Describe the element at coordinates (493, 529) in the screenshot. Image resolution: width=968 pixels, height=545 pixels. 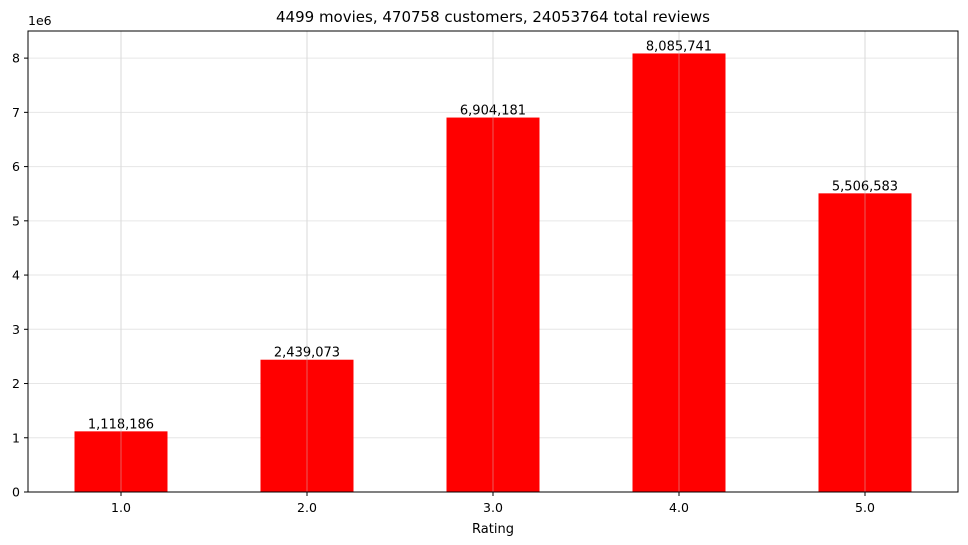
I see `x-axis-label: Rating` at that location.